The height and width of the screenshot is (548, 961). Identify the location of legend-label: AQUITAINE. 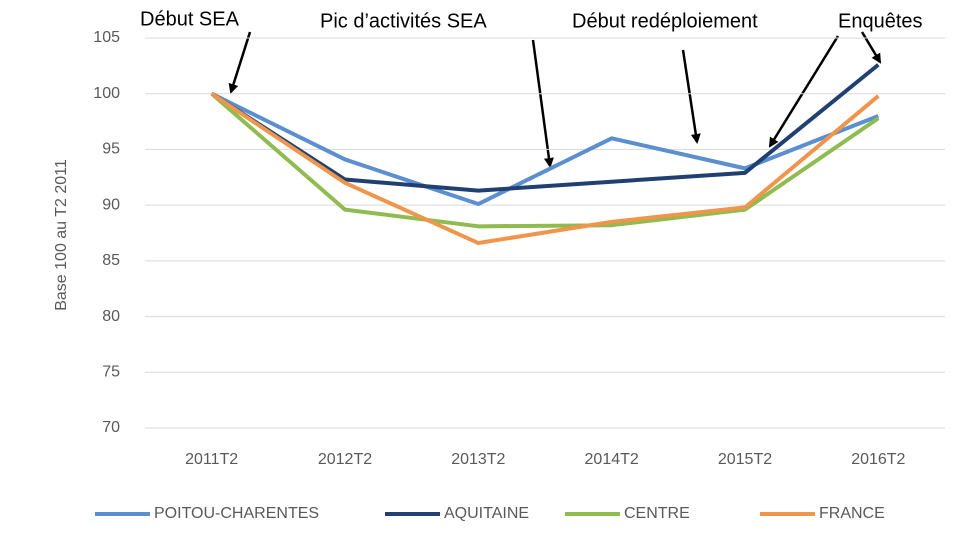
(486, 513).